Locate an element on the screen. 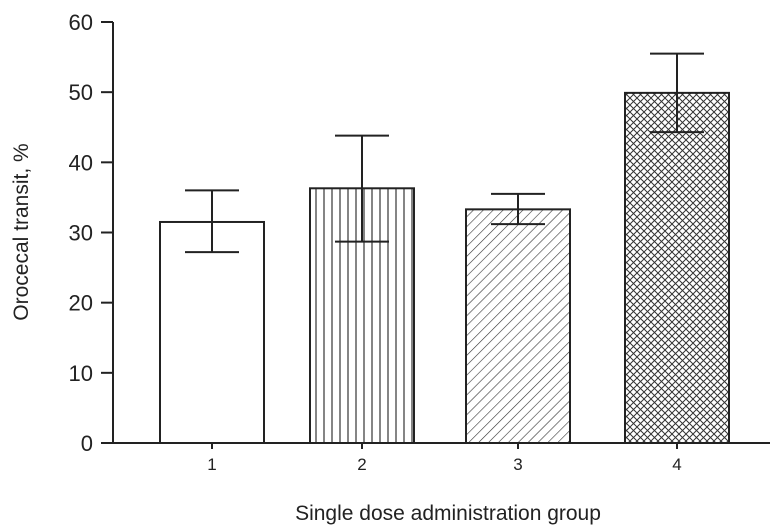  x-tick-label: 3 is located at coordinates (517, 464).